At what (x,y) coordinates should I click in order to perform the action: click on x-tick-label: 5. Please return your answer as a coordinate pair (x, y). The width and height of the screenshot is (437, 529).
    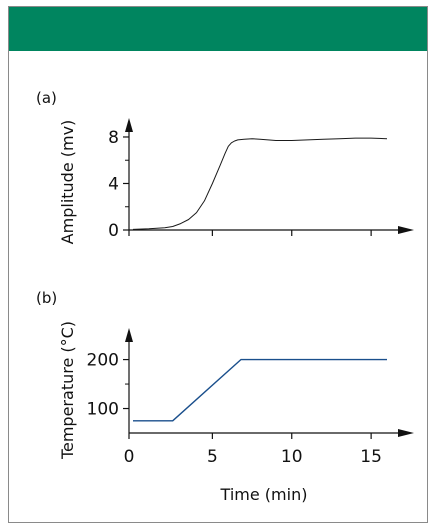
    Looking at the image, I should click on (212, 457).